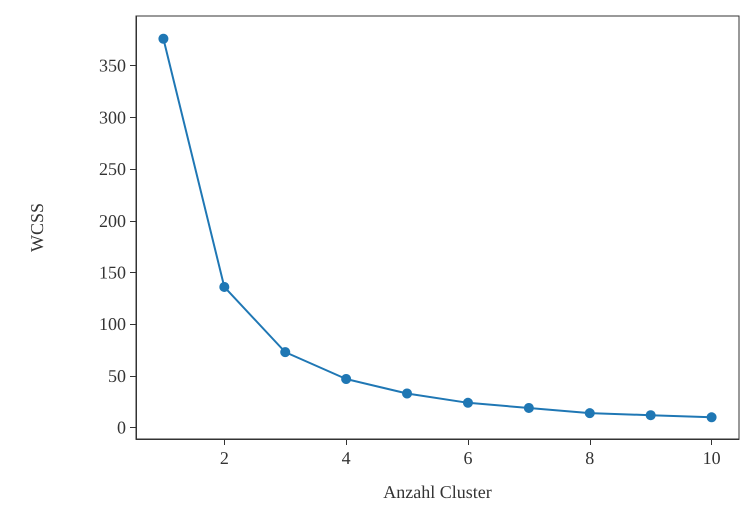 This screenshot has height=517, width=750. Describe the element at coordinates (711, 458) in the screenshot. I see `x-tick-label: 10` at that location.